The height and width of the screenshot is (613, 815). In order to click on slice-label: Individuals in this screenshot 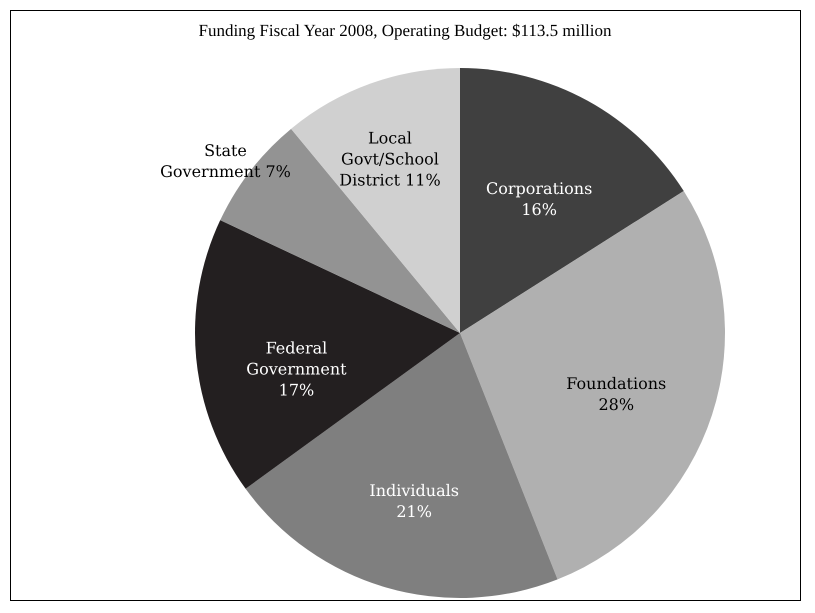, I will do `click(414, 490)`.